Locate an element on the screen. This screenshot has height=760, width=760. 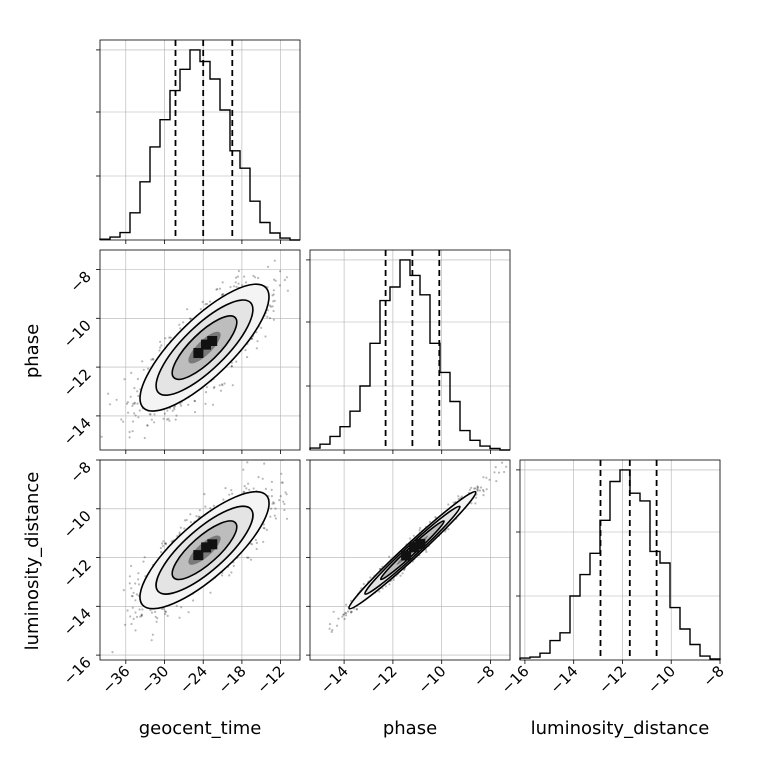
density-phase-vs-luminosity-distance-panel: −14 −12 −10 −8 is located at coordinates (408, 578).